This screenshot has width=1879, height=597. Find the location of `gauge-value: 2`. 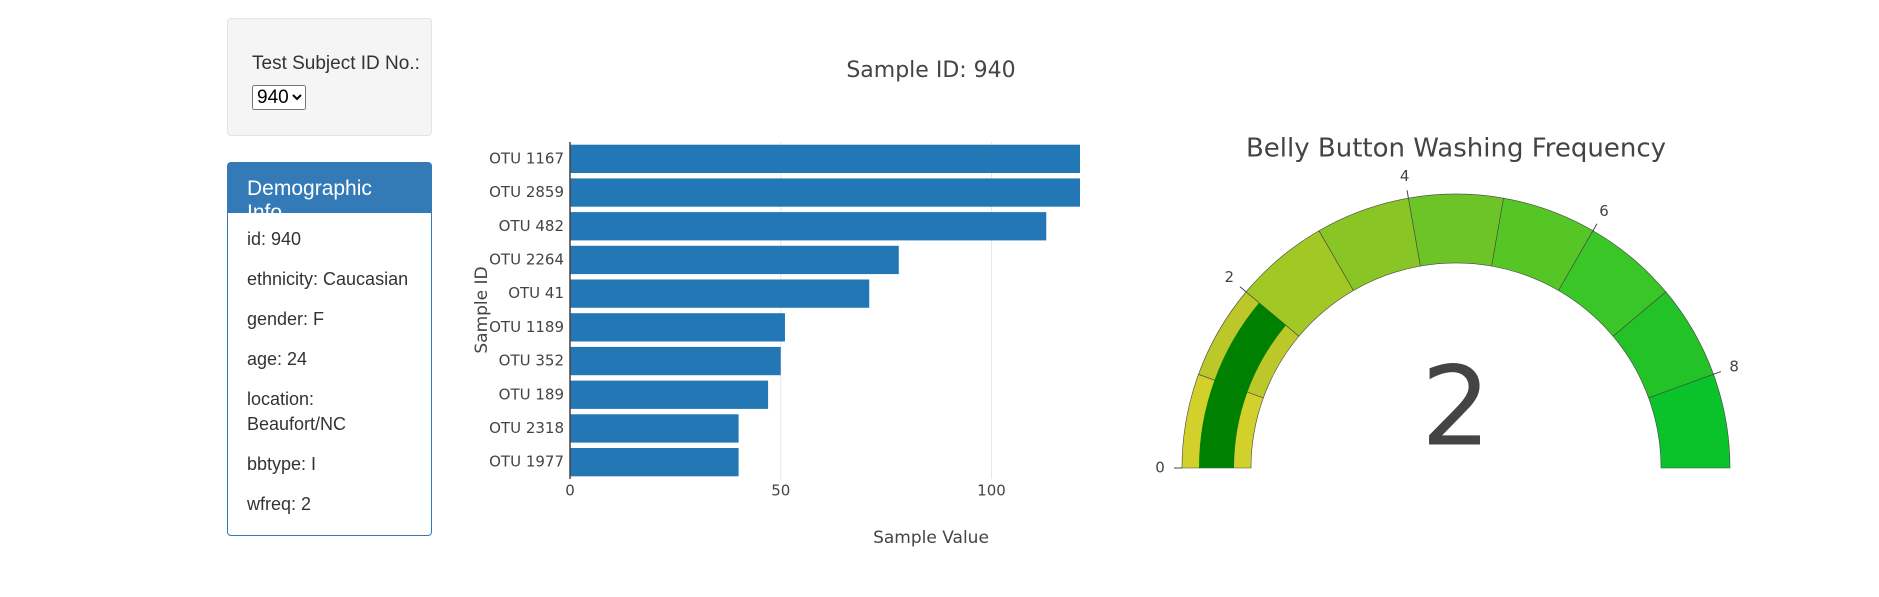

gauge-value: 2 is located at coordinates (1456, 406).